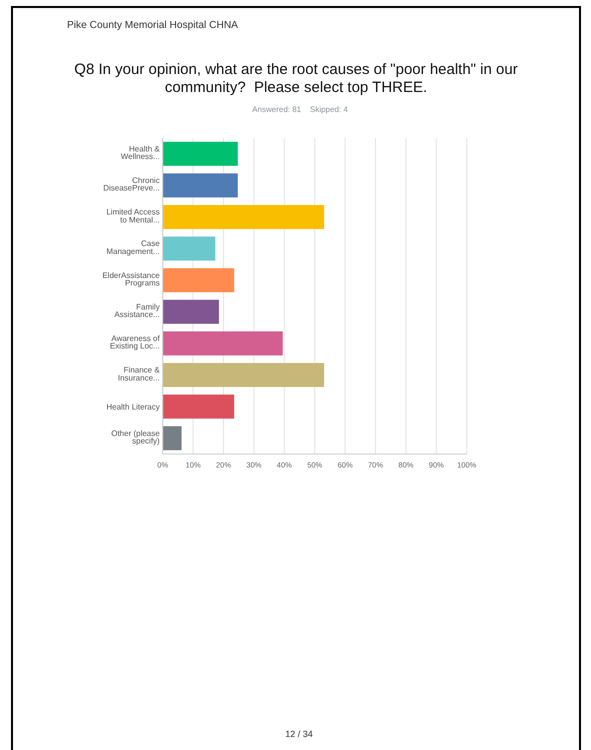 This screenshot has height=750, width=591. What do you see at coordinates (133, 407) in the screenshot?
I see `y-tick-label: Health Literacy` at bounding box center [133, 407].